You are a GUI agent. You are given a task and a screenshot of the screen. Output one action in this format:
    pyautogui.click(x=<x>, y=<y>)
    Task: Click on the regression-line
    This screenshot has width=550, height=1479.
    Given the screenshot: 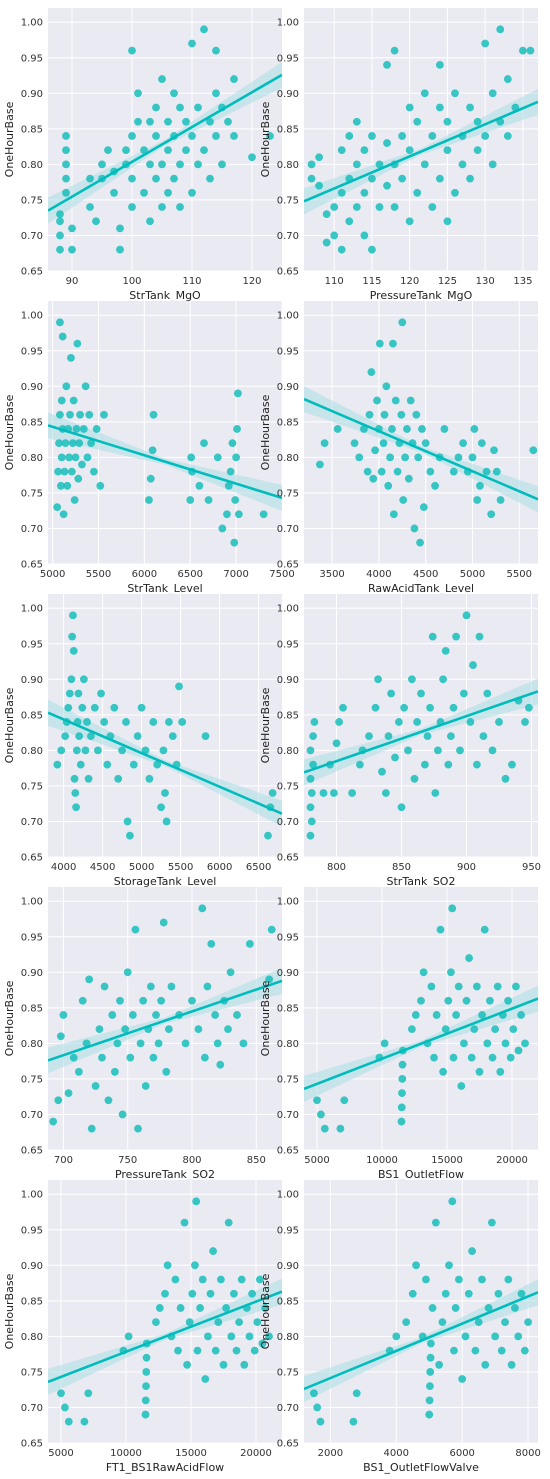 What is the action you would take?
    pyautogui.click(x=165, y=1337)
    